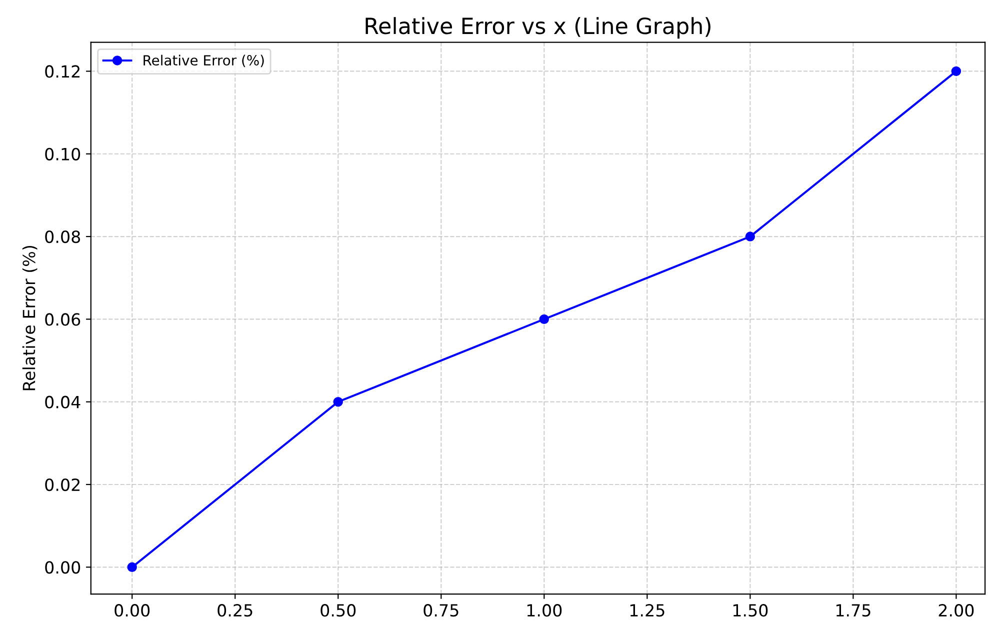 This screenshot has width=988, height=622. Describe the element at coordinates (30, 318) in the screenshot. I see `y-axis-title: Relative Error (%)` at that location.